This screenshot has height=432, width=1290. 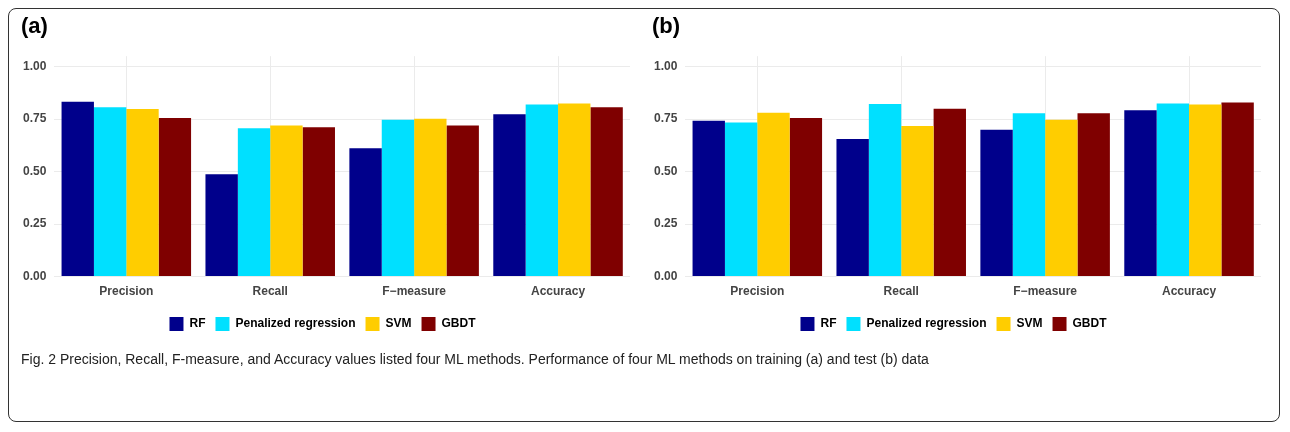 What do you see at coordinates (667, 26) in the screenshot?
I see `chart-title: (b)` at bounding box center [667, 26].